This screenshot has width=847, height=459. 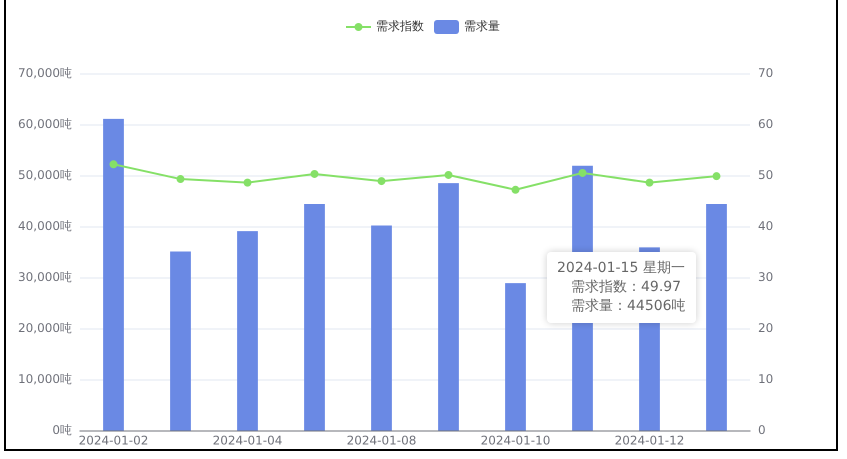 I want to click on y2-tick-label: 0, so click(x=762, y=430).